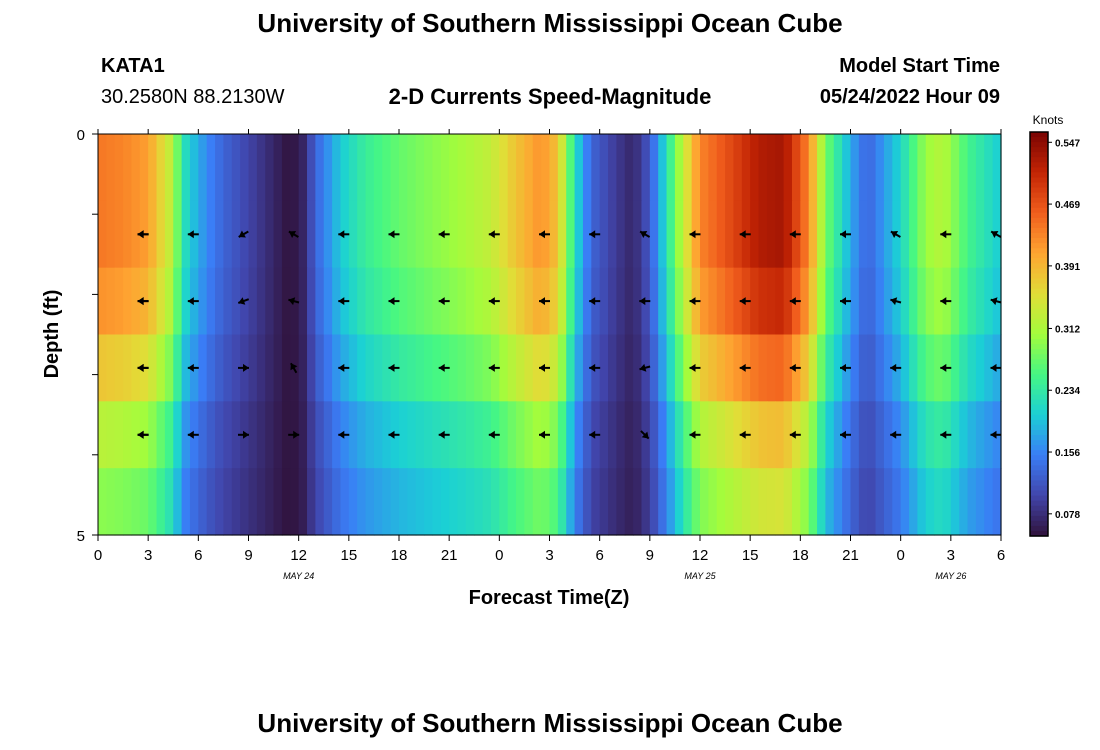 The height and width of the screenshot is (750, 1100). I want to click on x-tick-label: 21, so click(449, 555).